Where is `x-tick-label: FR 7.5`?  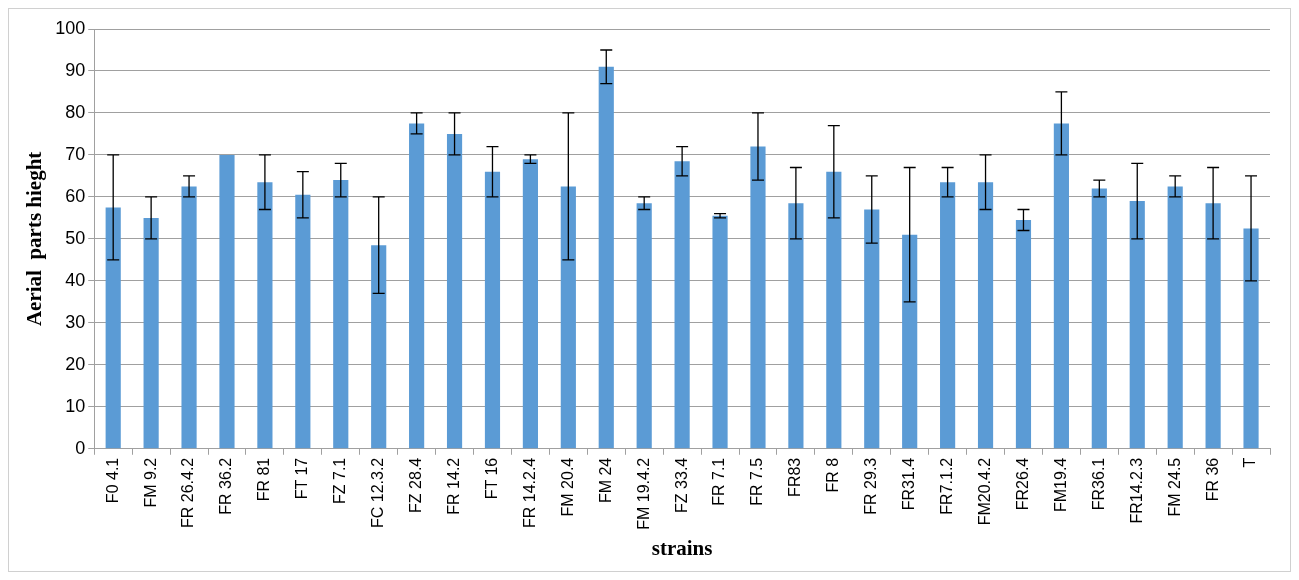 x-tick-label: FR 7.5 is located at coordinates (757, 481).